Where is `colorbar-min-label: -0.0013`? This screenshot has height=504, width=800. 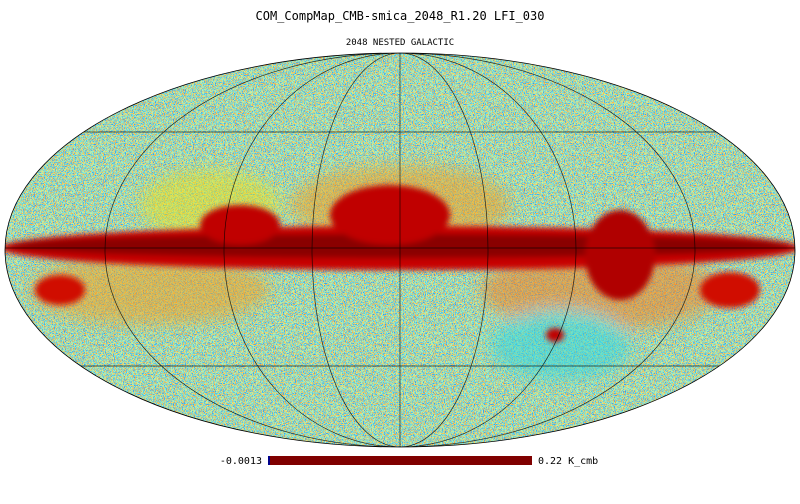
colorbar-min-label: -0.0013 is located at coordinates (241, 461).